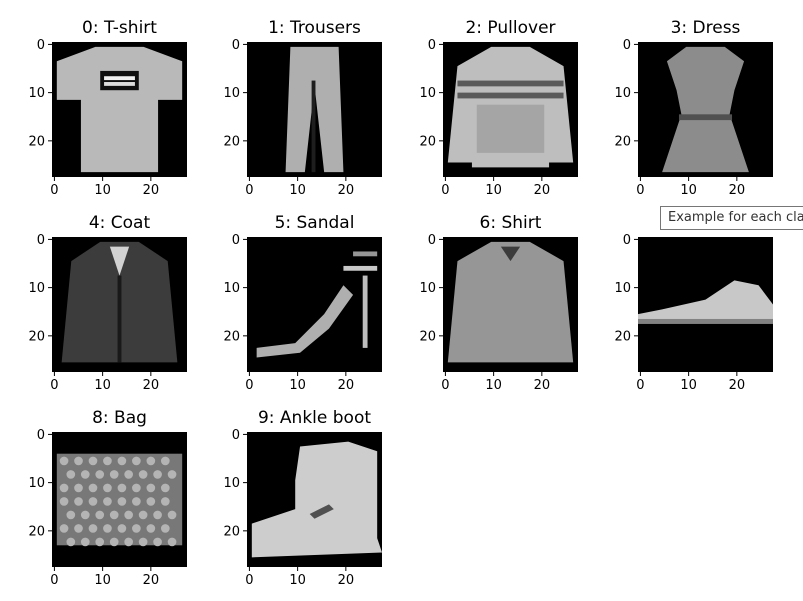  What do you see at coordinates (511, 223) in the screenshot?
I see `subplot-title: 6: Shirt` at bounding box center [511, 223].